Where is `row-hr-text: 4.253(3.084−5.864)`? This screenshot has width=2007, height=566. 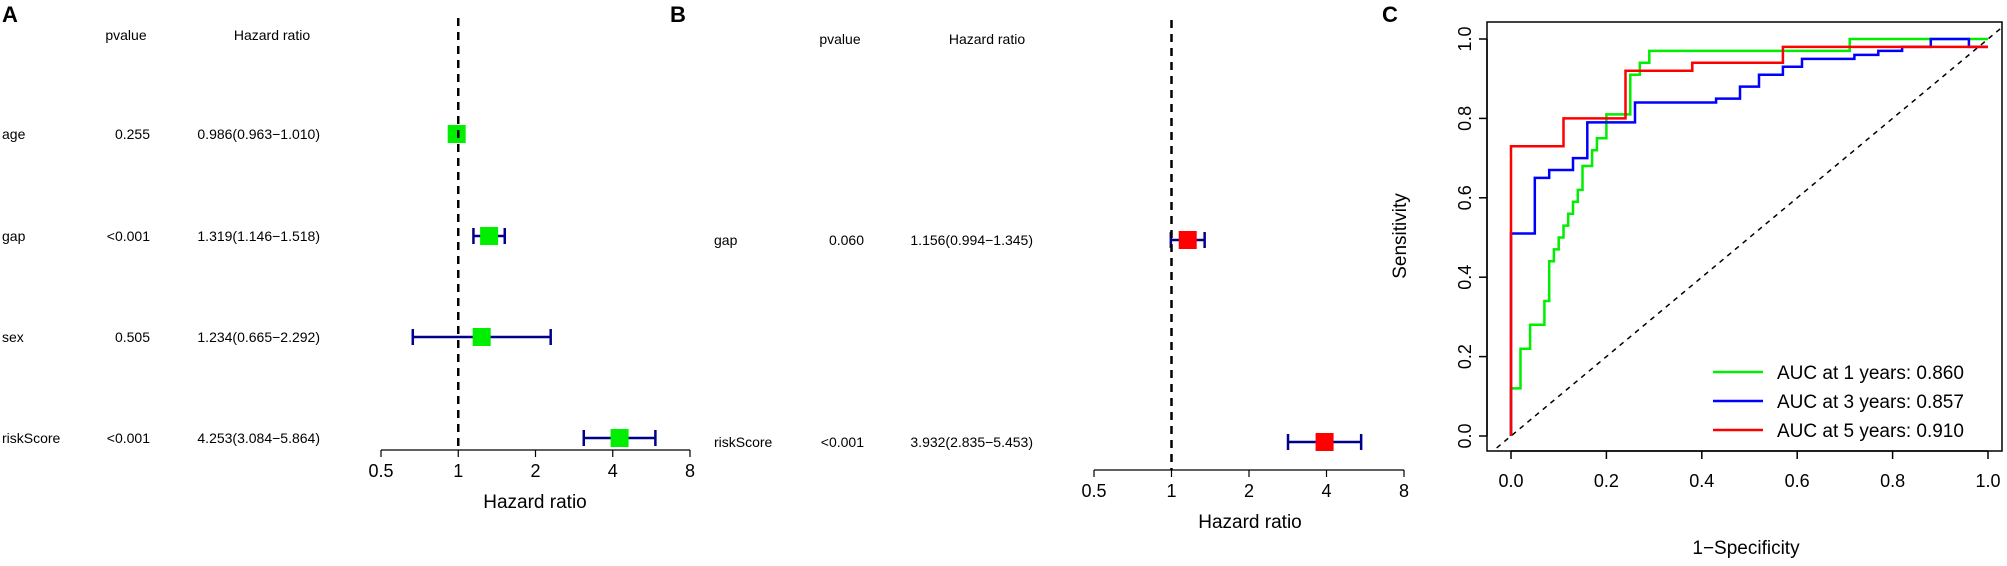
row-hr-text: 4.253(3.084−5.864) is located at coordinates (258, 438).